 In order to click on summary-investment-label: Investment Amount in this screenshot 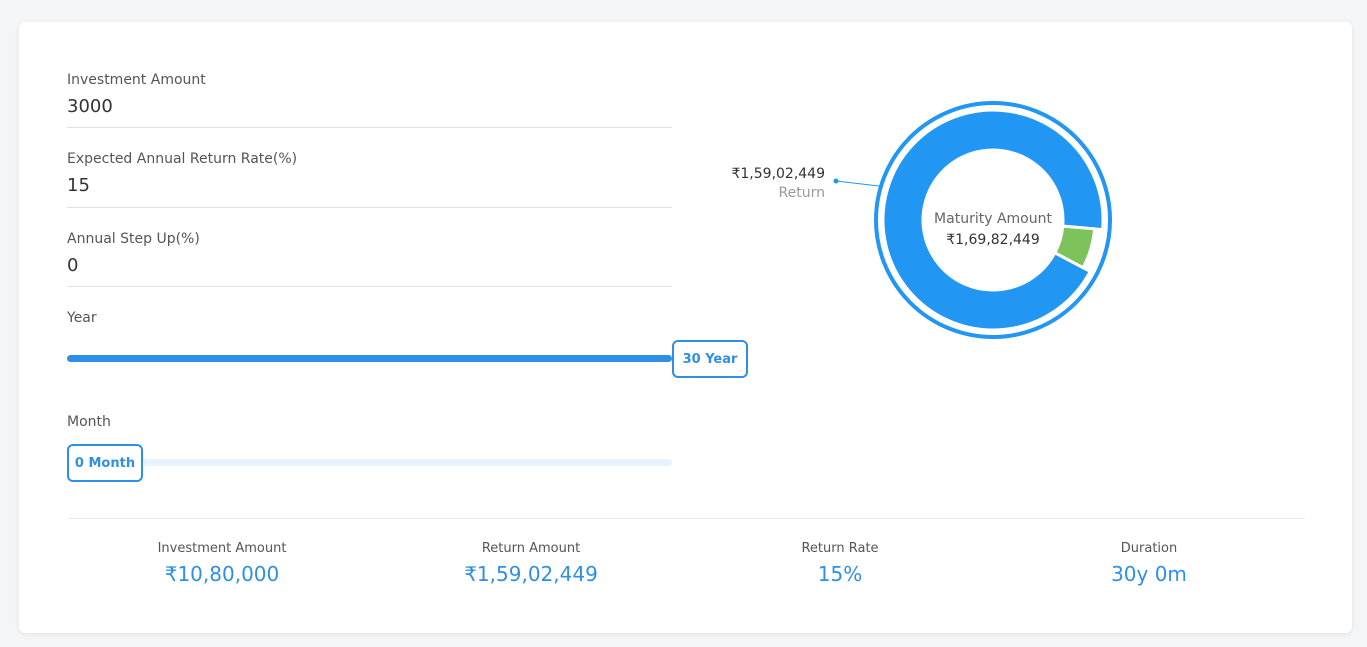, I will do `click(222, 548)`.